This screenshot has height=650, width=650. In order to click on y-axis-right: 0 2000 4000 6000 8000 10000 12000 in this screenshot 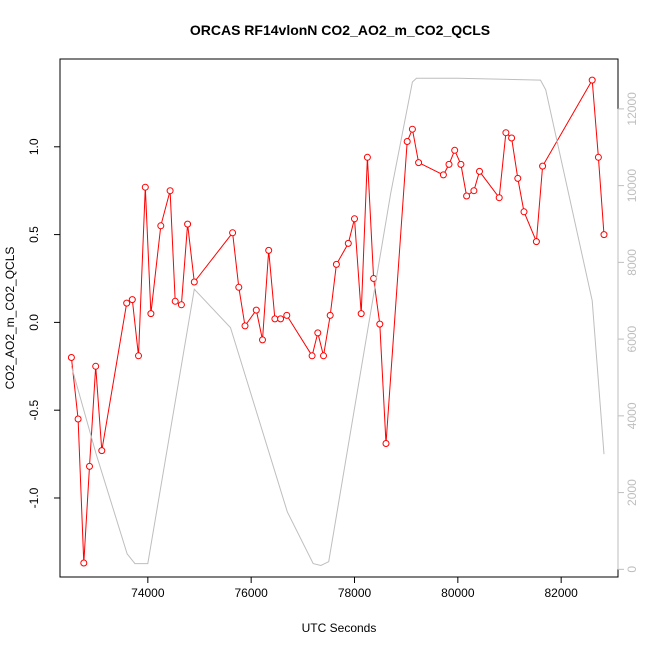, I will do `click(628, 332)`.